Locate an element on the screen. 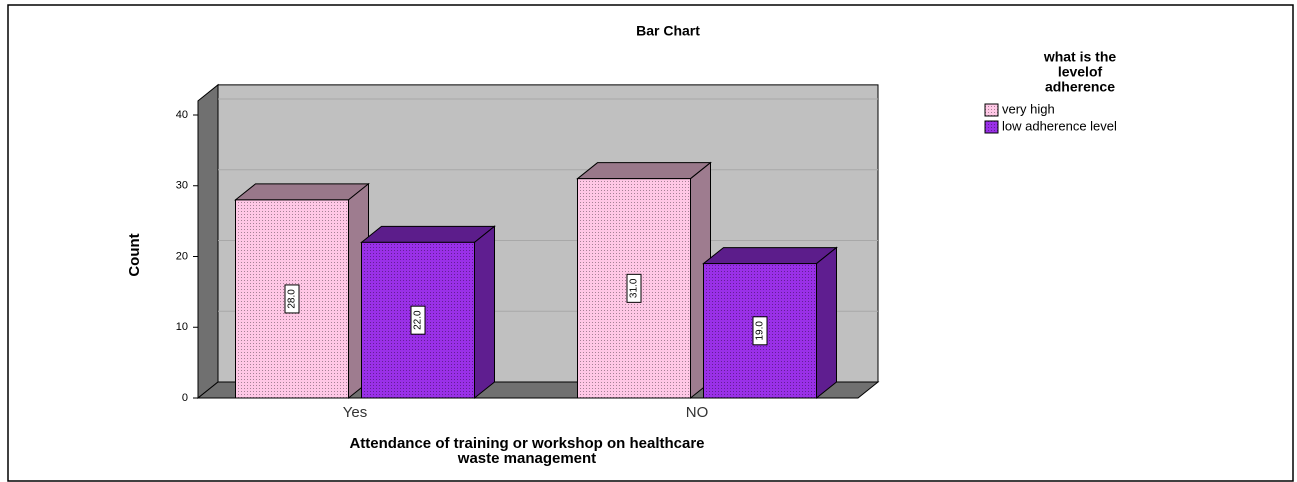 The width and height of the screenshot is (1297, 482). legend-title: levelof is located at coordinates (1080, 72).